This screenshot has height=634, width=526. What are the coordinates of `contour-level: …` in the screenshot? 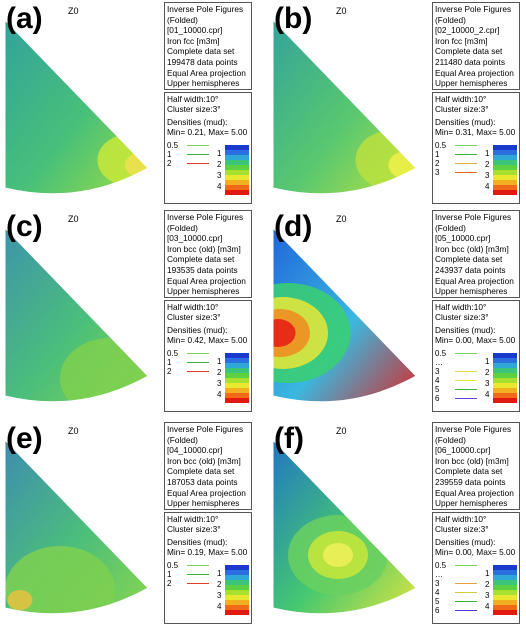 It's located at (439, 574).